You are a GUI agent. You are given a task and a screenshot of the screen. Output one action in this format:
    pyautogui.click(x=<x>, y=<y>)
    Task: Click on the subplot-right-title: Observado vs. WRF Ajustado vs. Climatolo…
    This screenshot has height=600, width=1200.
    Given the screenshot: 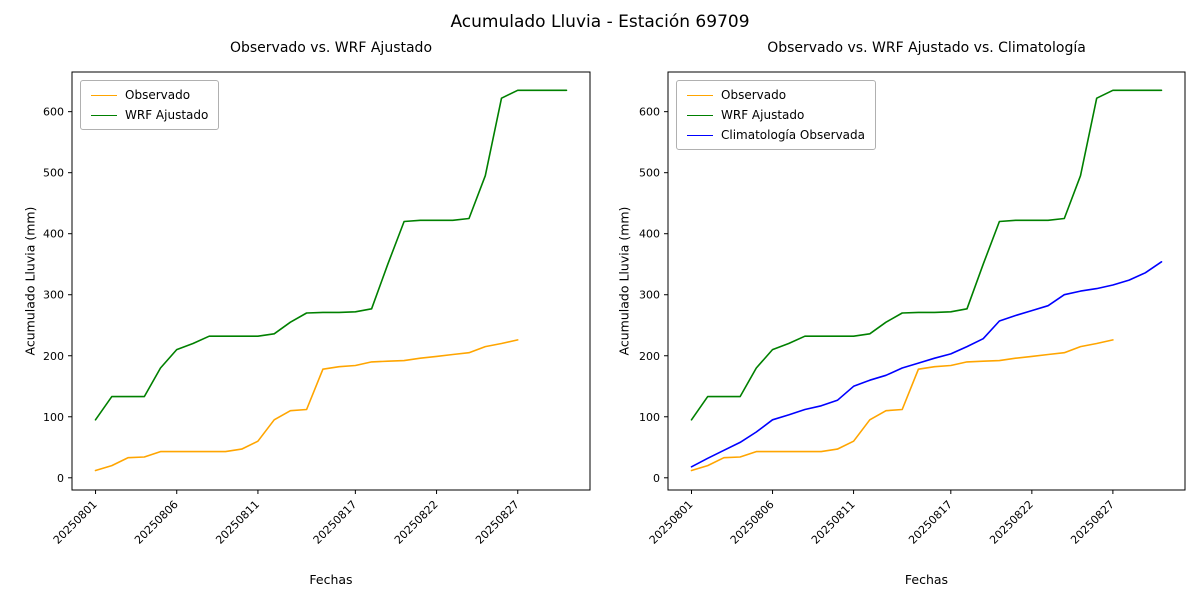 What is the action you would take?
    pyautogui.click(x=926, y=48)
    